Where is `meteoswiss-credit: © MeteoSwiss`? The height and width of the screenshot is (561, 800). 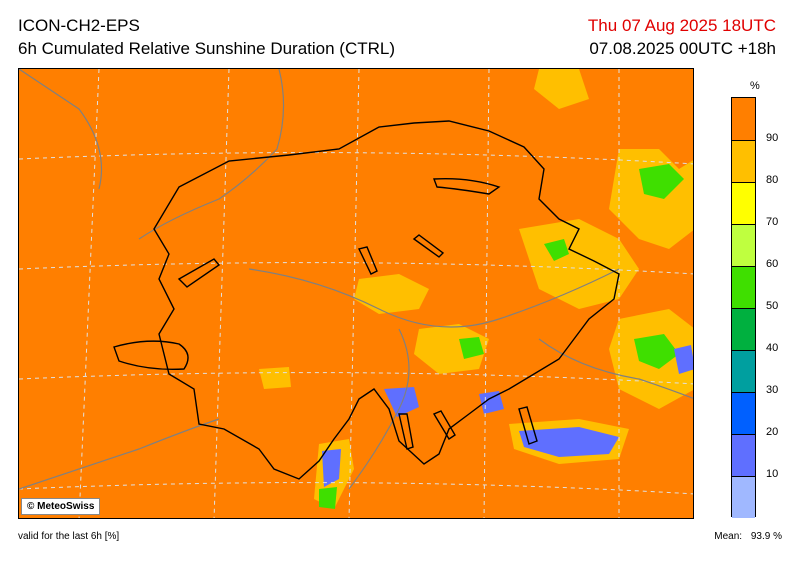
meteoswiss-credit: © MeteoSwiss is located at coordinates (61, 506).